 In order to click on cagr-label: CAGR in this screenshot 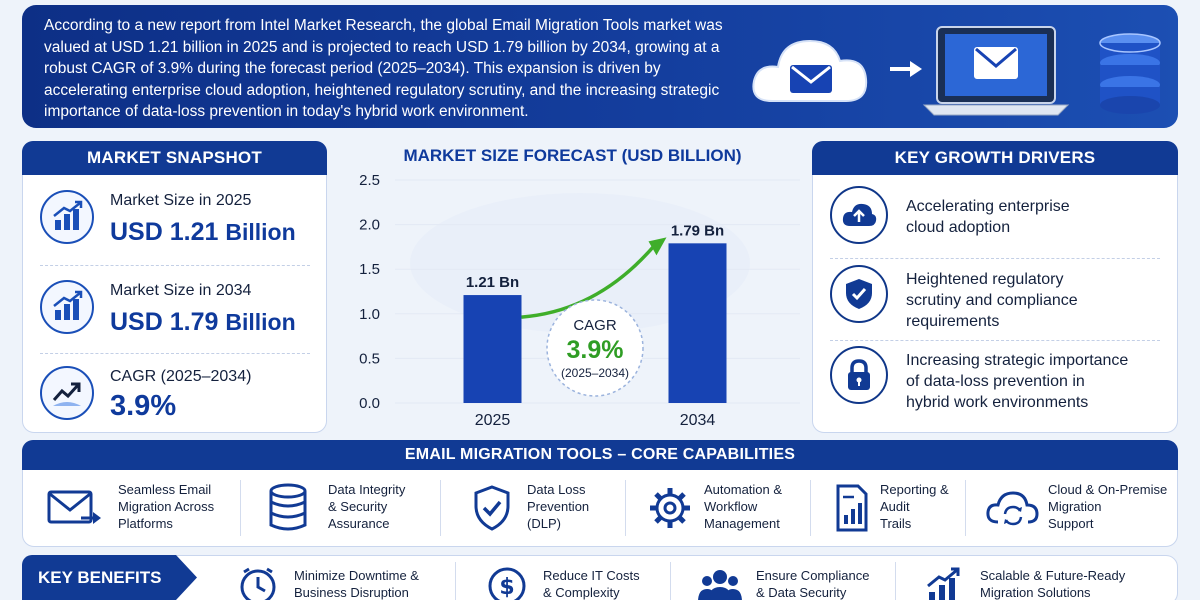, I will do `click(595, 325)`.